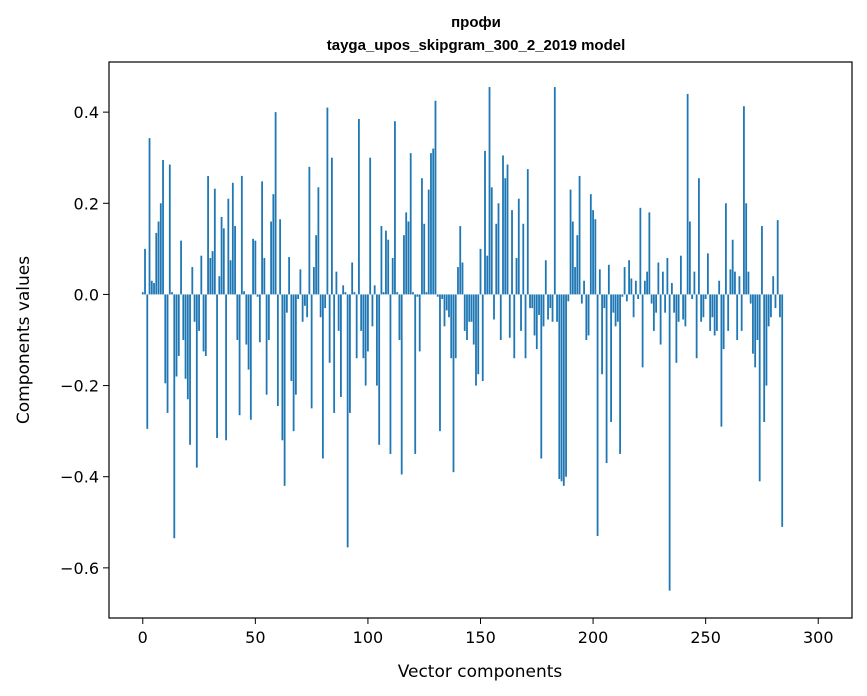 The image size is (867, 696). Describe the element at coordinates (143, 637) in the screenshot. I see `x-tick-label: 0` at that location.